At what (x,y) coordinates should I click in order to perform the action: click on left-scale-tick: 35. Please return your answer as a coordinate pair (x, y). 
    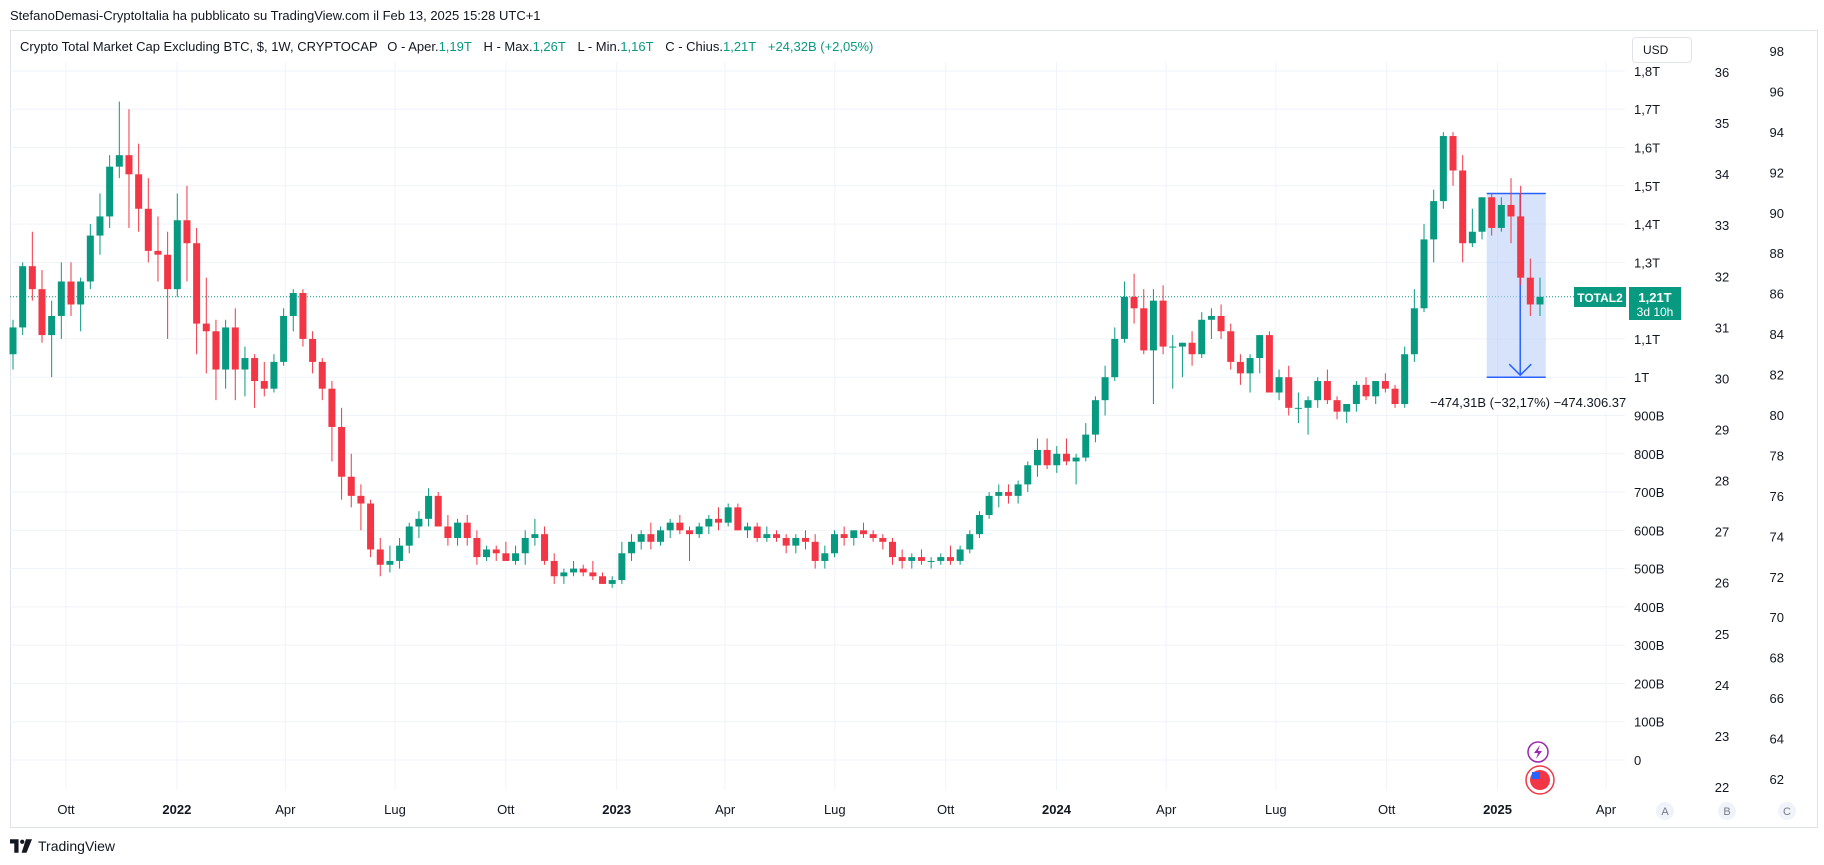
    Looking at the image, I should click on (1722, 123).